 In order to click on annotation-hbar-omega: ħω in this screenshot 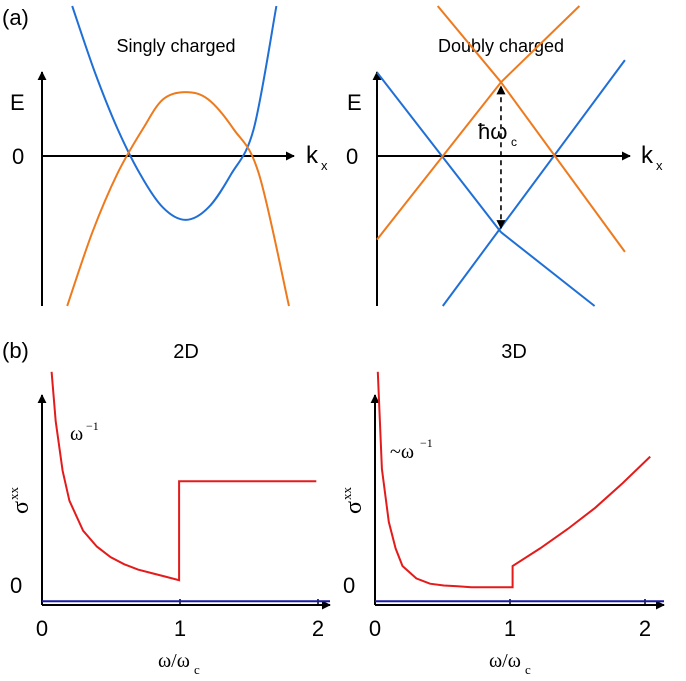, I will do `click(492, 131)`.